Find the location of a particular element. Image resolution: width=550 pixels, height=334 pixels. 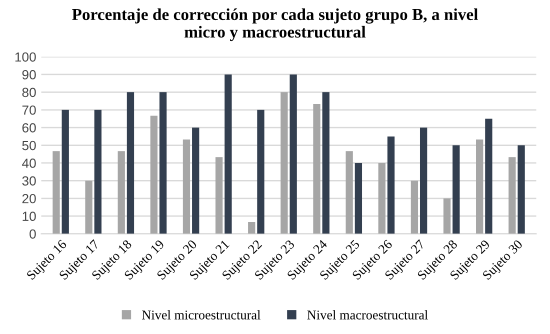

y-tick-label: 60 is located at coordinates (29, 127).